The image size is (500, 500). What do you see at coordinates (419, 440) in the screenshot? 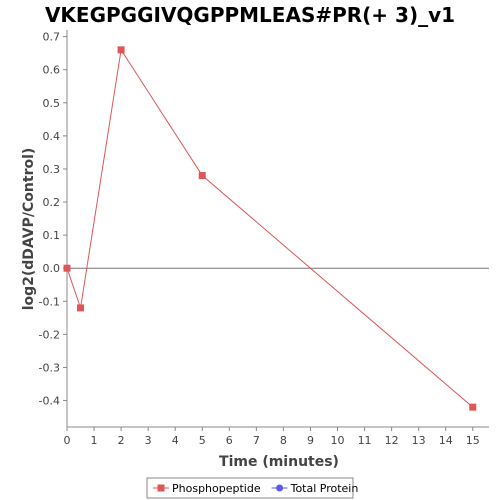
I see `x-tick-label: 13` at bounding box center [419, 440].